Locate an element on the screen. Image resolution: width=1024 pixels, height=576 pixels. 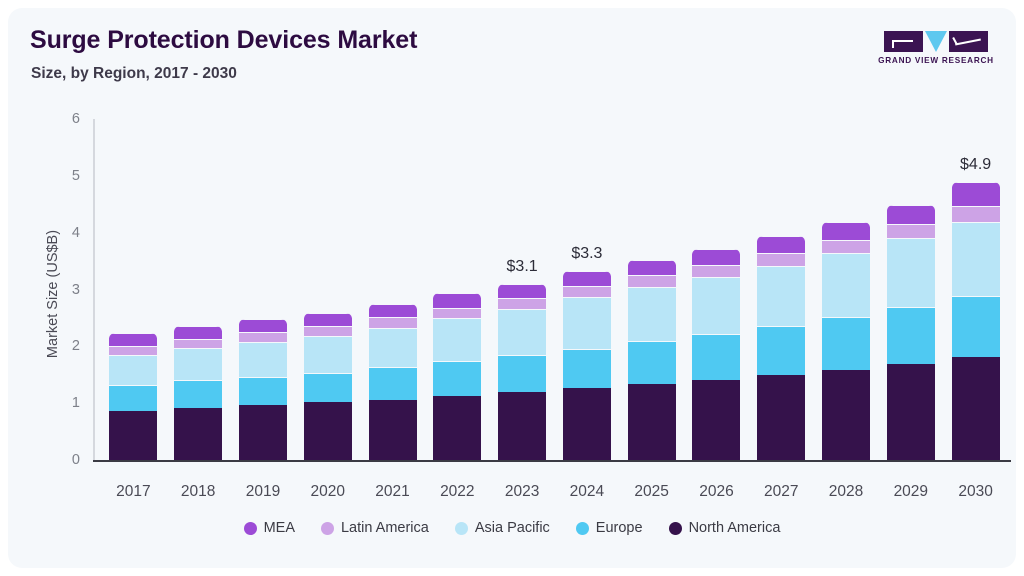
legend-item-north-america: North America is located at coordinates (724, 528).